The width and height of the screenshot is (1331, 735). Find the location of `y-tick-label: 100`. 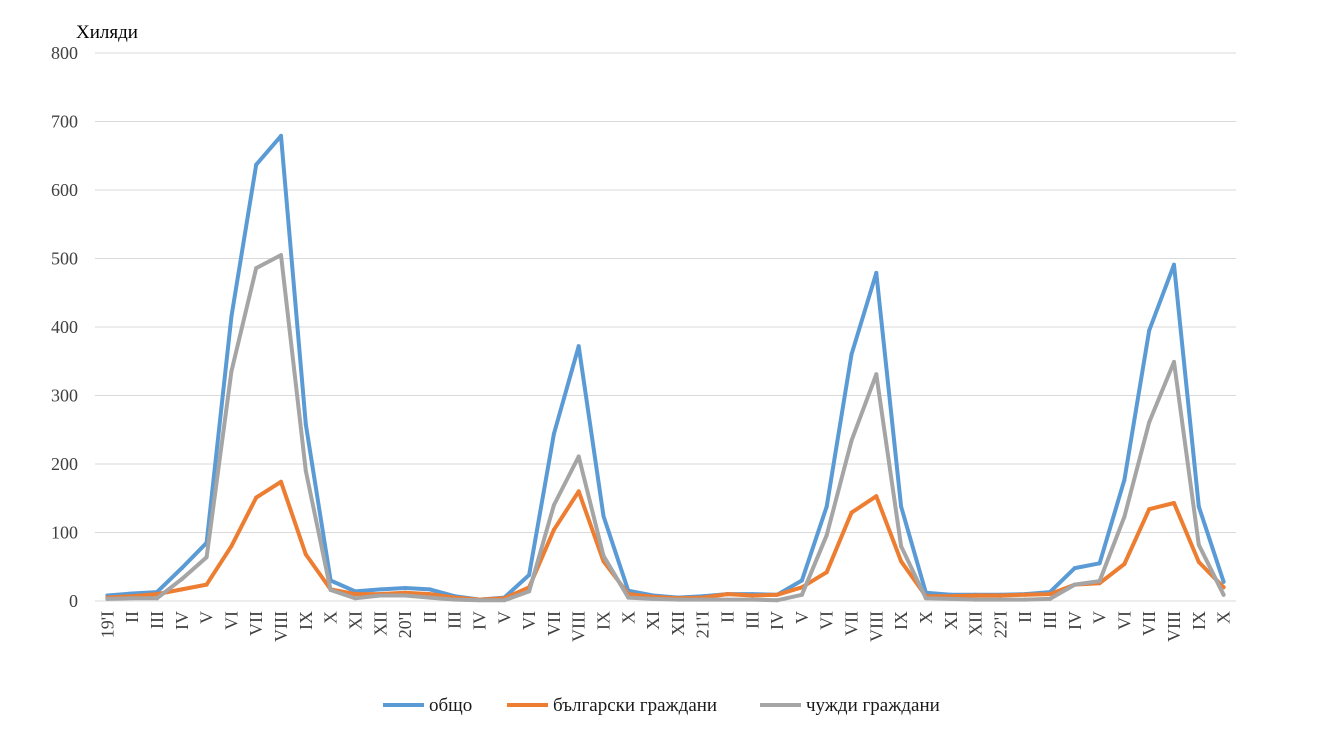

y-tick-label: 100 is located at coordinates (64, 533).